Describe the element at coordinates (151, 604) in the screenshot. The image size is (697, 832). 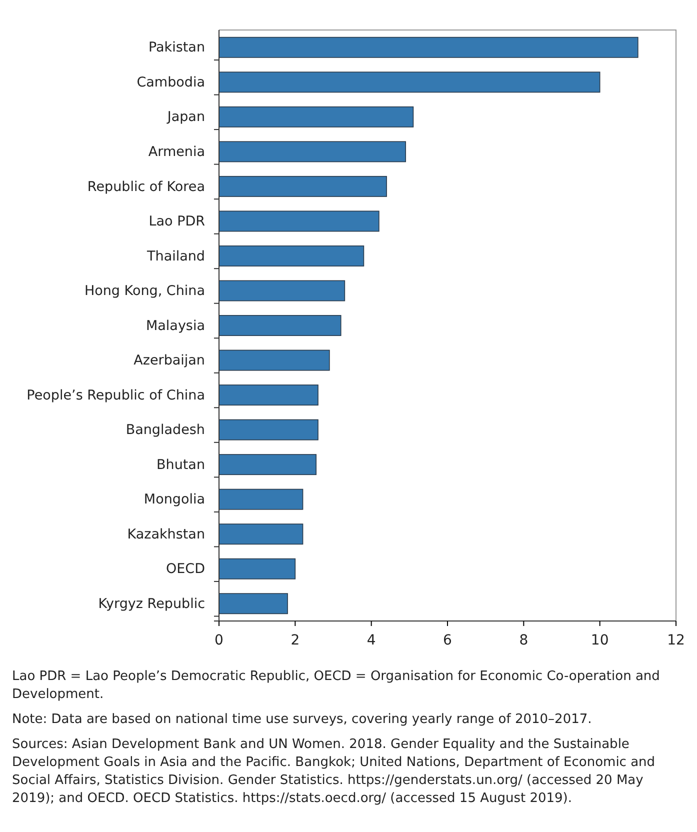
I see `y-tick-label: Kyrgyz Republic` at that location.